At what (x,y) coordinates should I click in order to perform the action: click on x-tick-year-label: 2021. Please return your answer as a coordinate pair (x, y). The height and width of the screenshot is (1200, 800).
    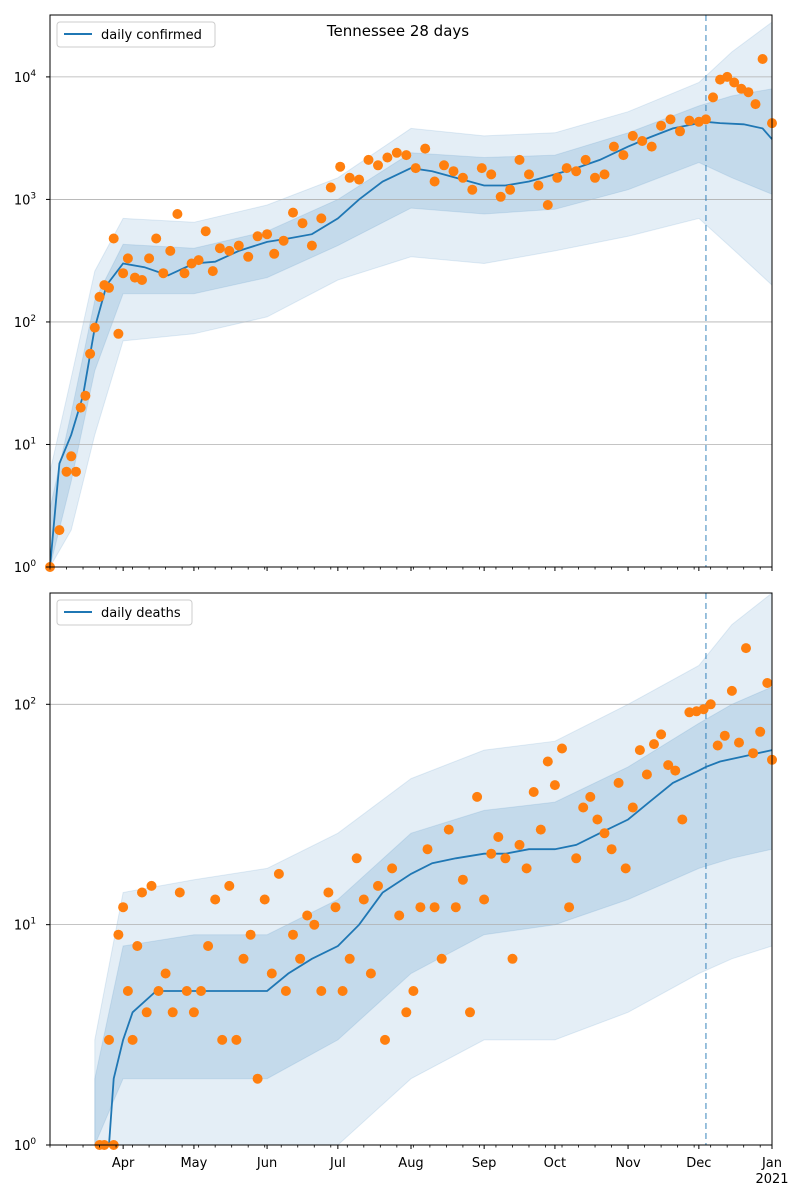
    Looking at the image, I should click on (771, 1179).